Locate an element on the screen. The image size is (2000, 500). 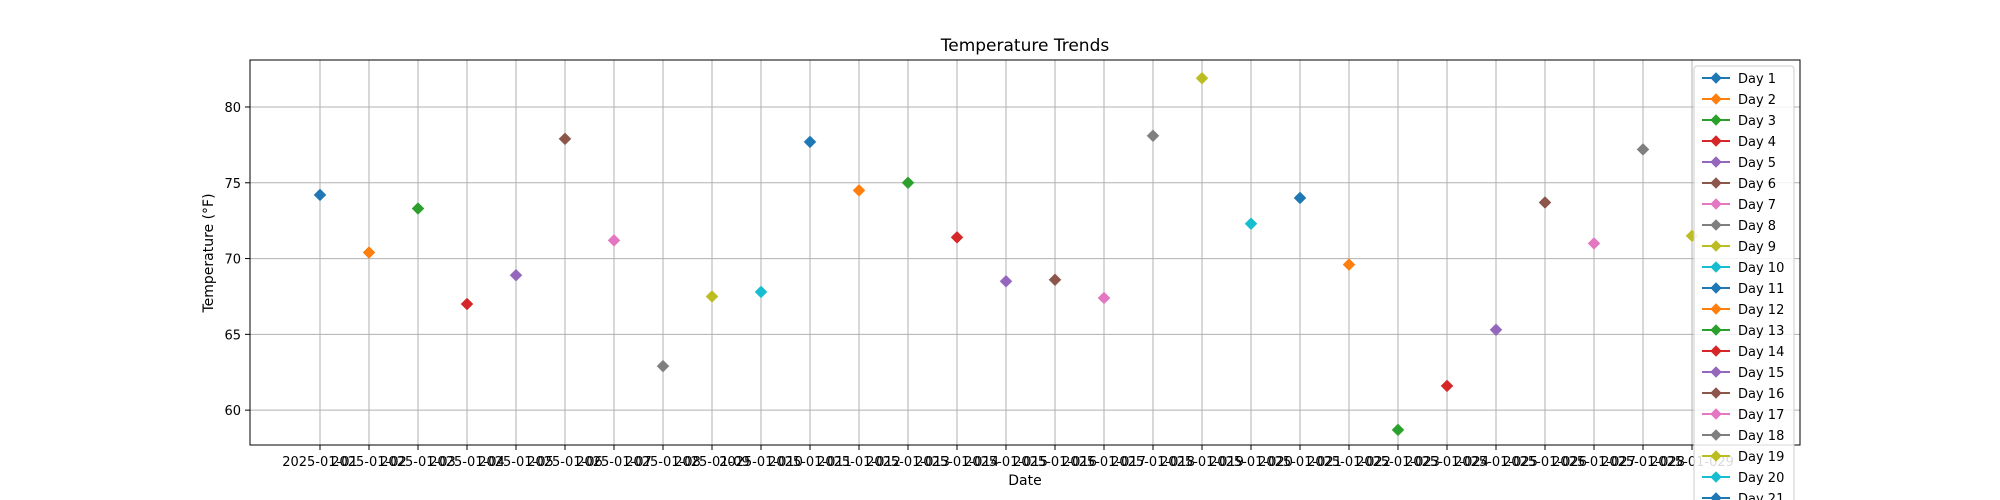
legend-label: Day 15 is located at coordinates (1761, 373).